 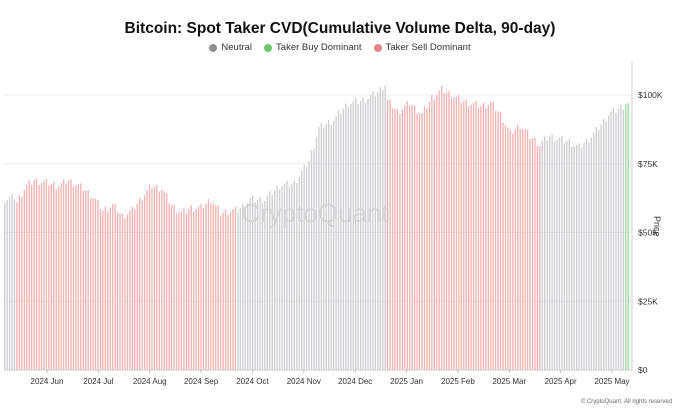 What do you see at coordinates (648, 233) in the screenshot?
I see `y-tick-label: $50K` at bounding box center [648, 233].